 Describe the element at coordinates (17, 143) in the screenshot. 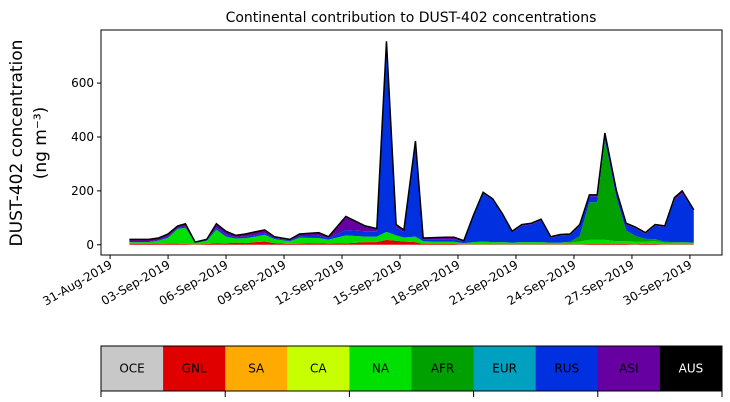

I see `y-axis-label: DUST-402 concentration` at that location.